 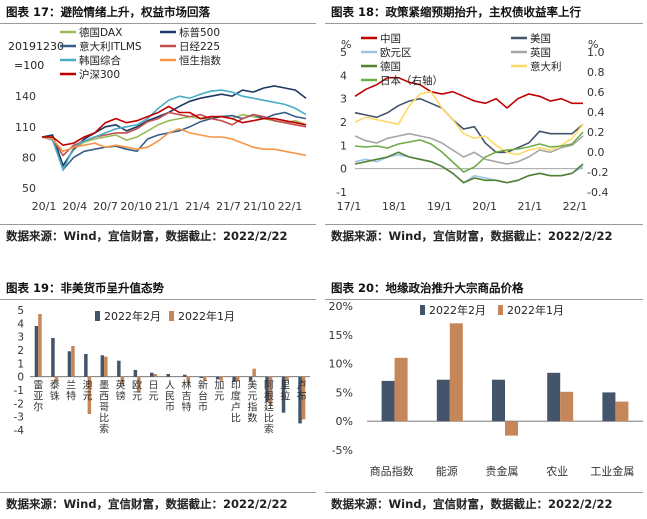 I want to click on legend-label: 英国, so click(x=540, y=52).